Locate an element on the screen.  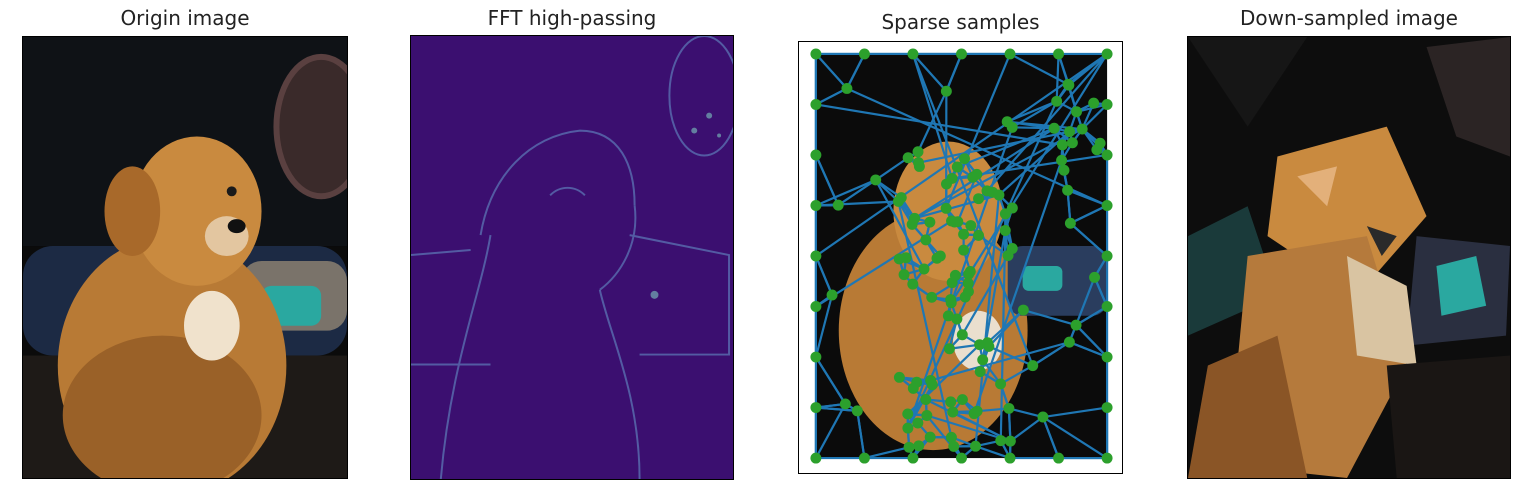
panel-title-sparse: Sparse samples is located at coordinates (960, 22).